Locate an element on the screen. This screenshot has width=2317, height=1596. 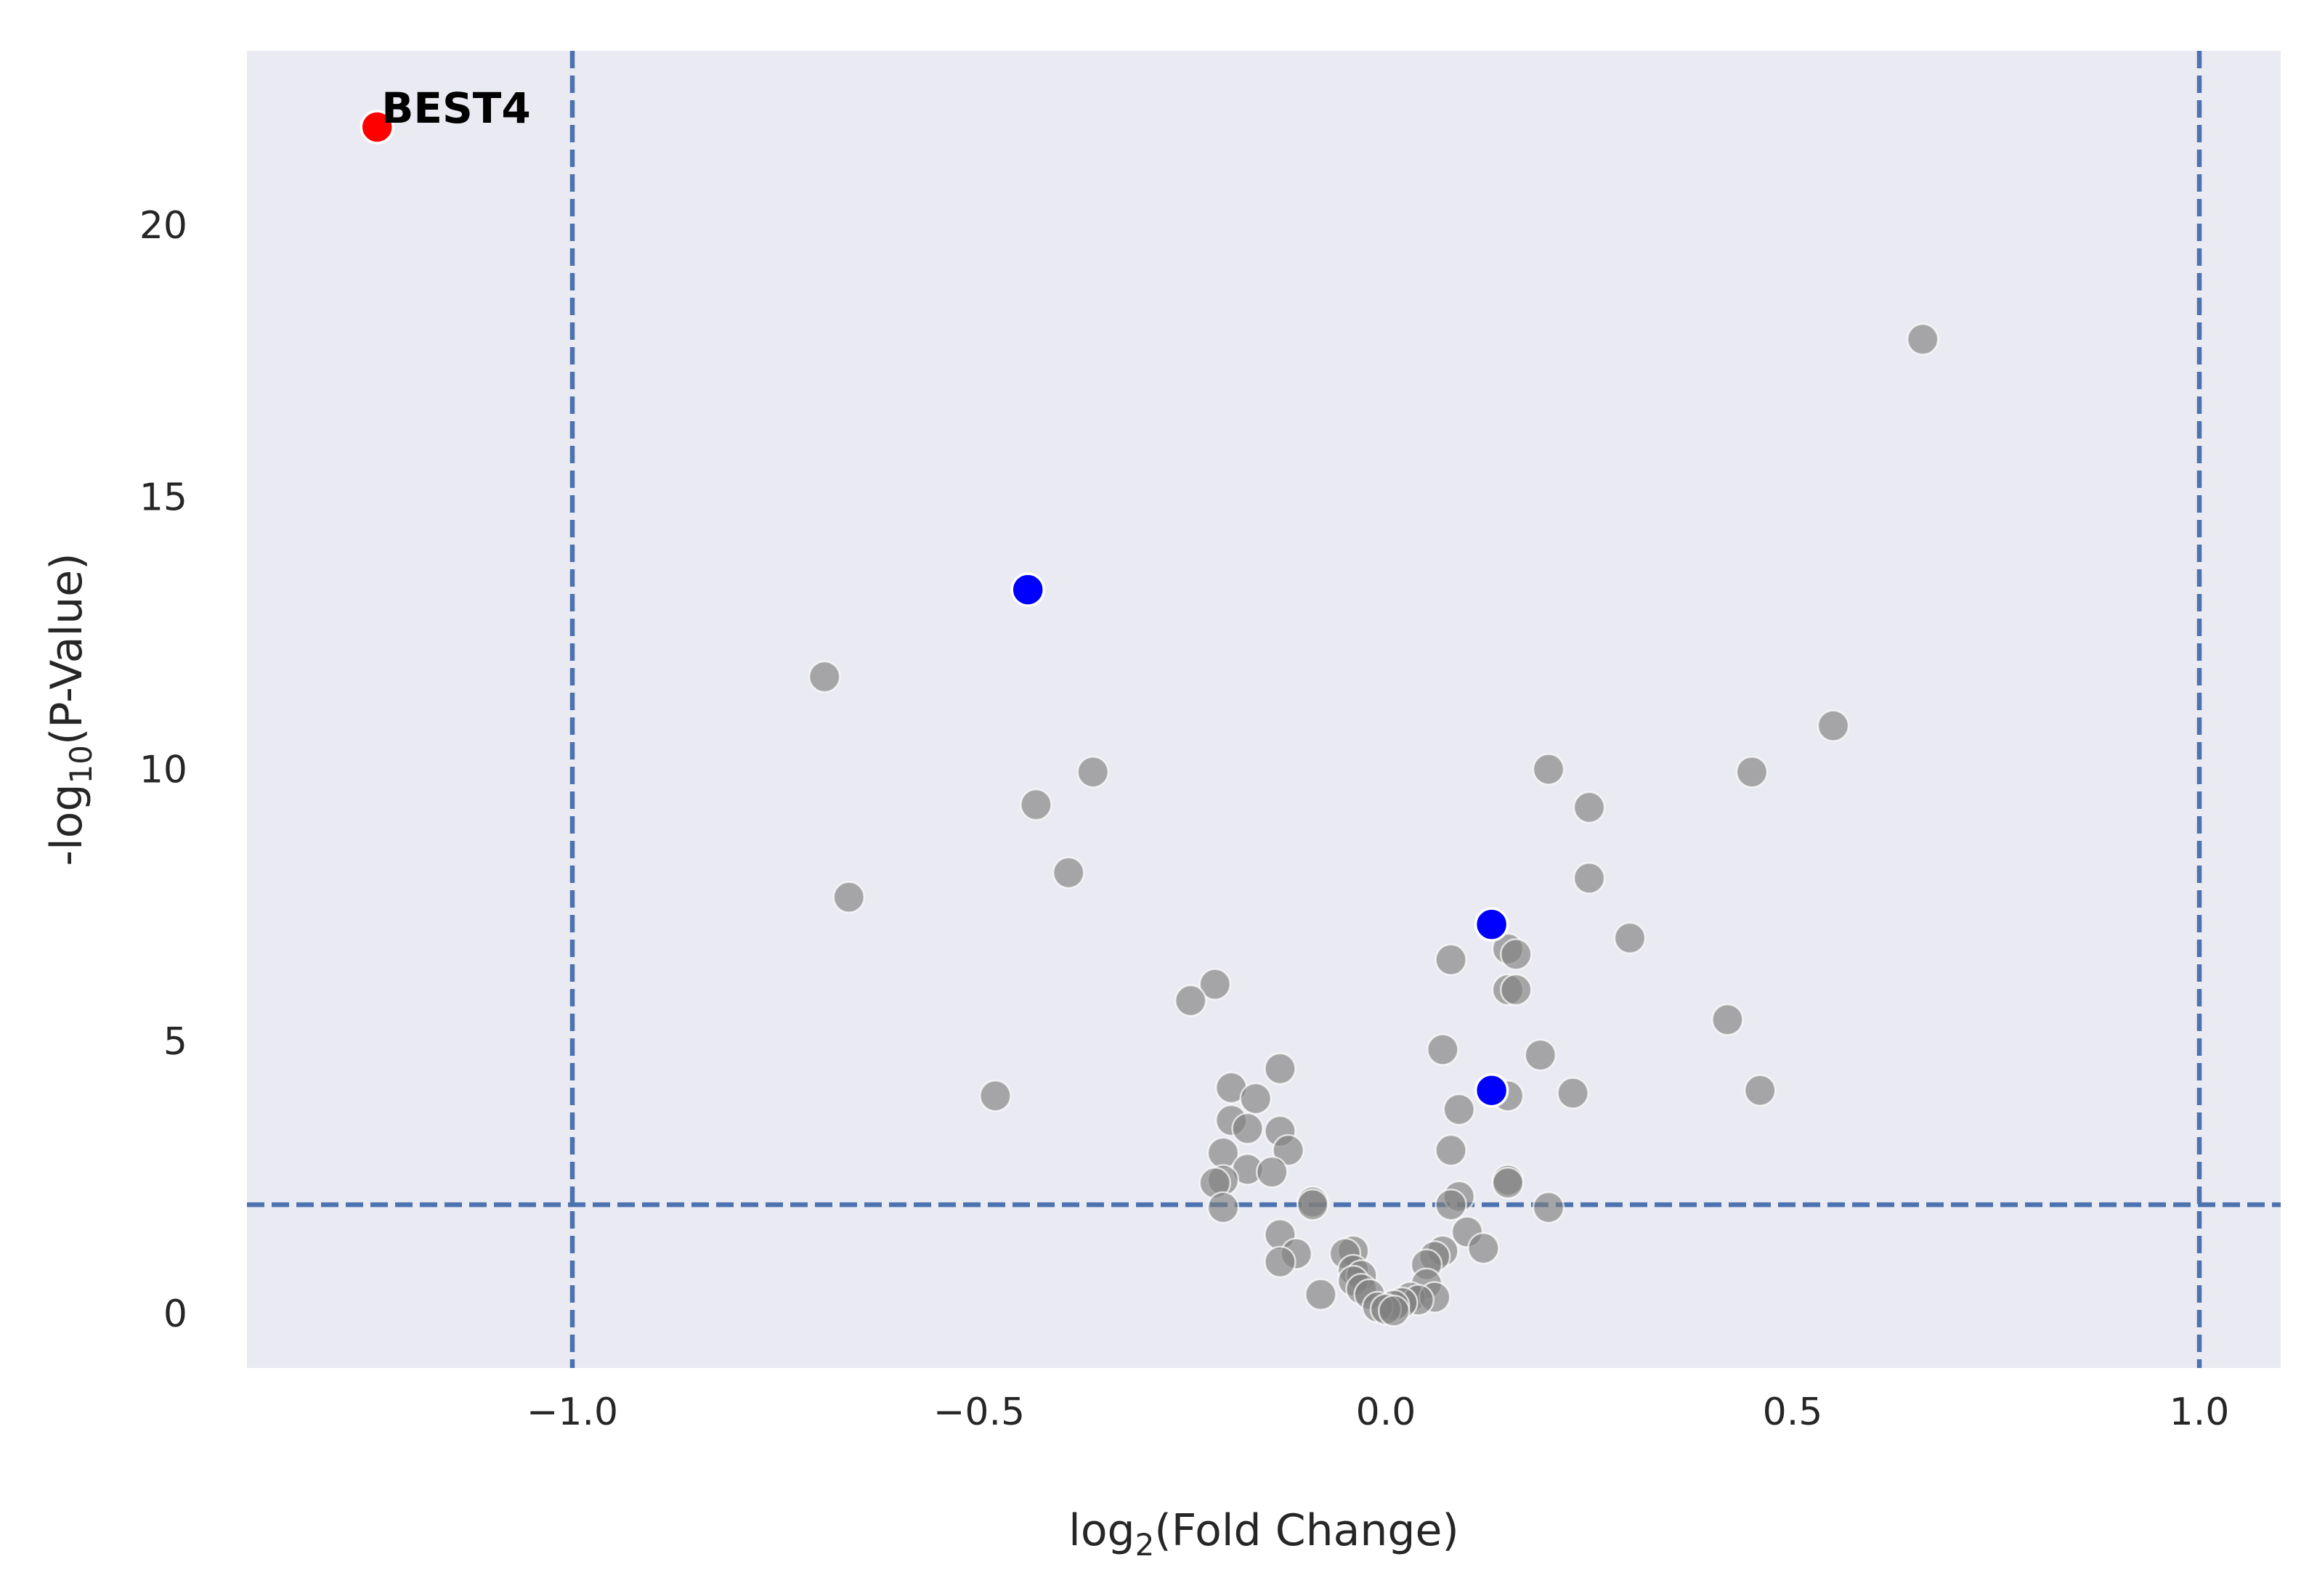
x-axis-label: log2(Fold Change) is located at coordinates (1263, 1534).